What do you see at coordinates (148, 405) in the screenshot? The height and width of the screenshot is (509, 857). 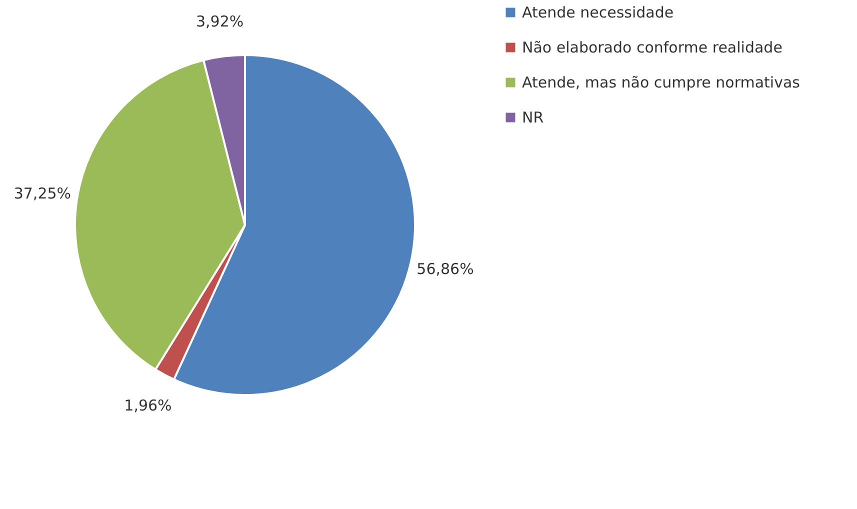 I see `data-label: 1,96%` at bounding box center [148, 405].